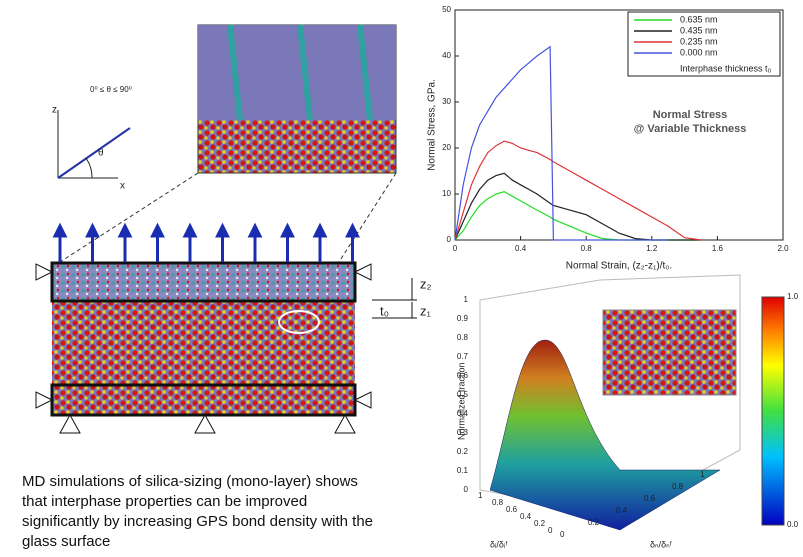 The image size is (803, 557). I want to click on y-tick-label: 40, so click(446, 55).